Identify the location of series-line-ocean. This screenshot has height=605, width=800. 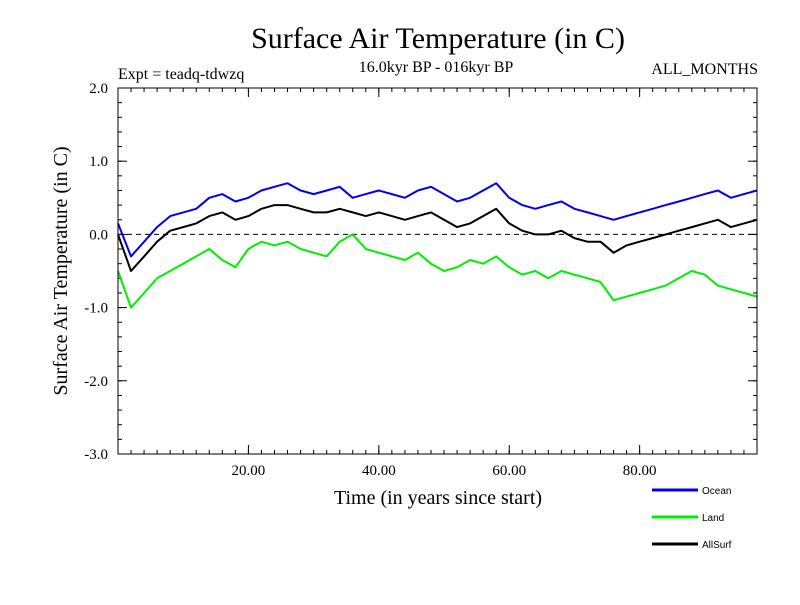
(437, 220).